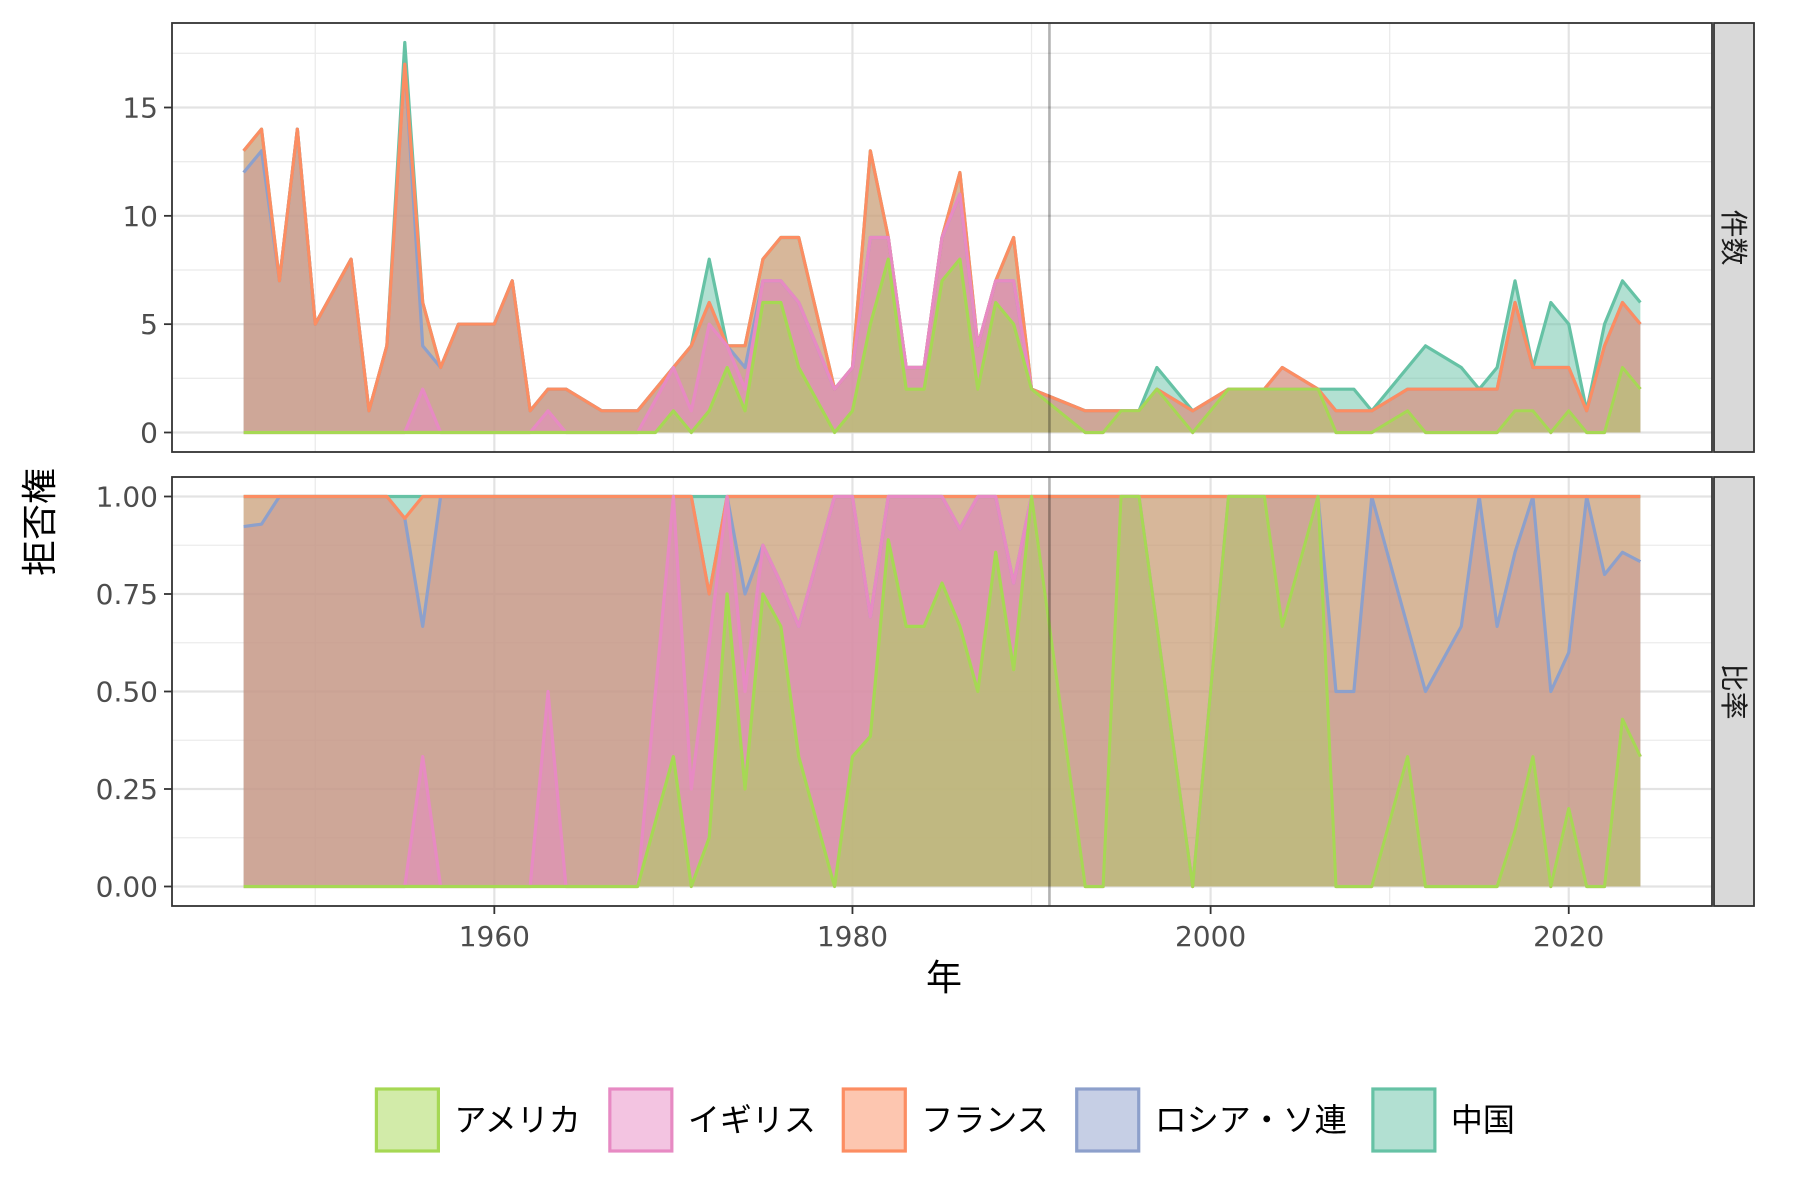 The width and height of the screenshot is (1800, 1204). Describe the element at coordinates (40, 522) in the screenshot. I see `y-axis-title: 拒否権` at that location.